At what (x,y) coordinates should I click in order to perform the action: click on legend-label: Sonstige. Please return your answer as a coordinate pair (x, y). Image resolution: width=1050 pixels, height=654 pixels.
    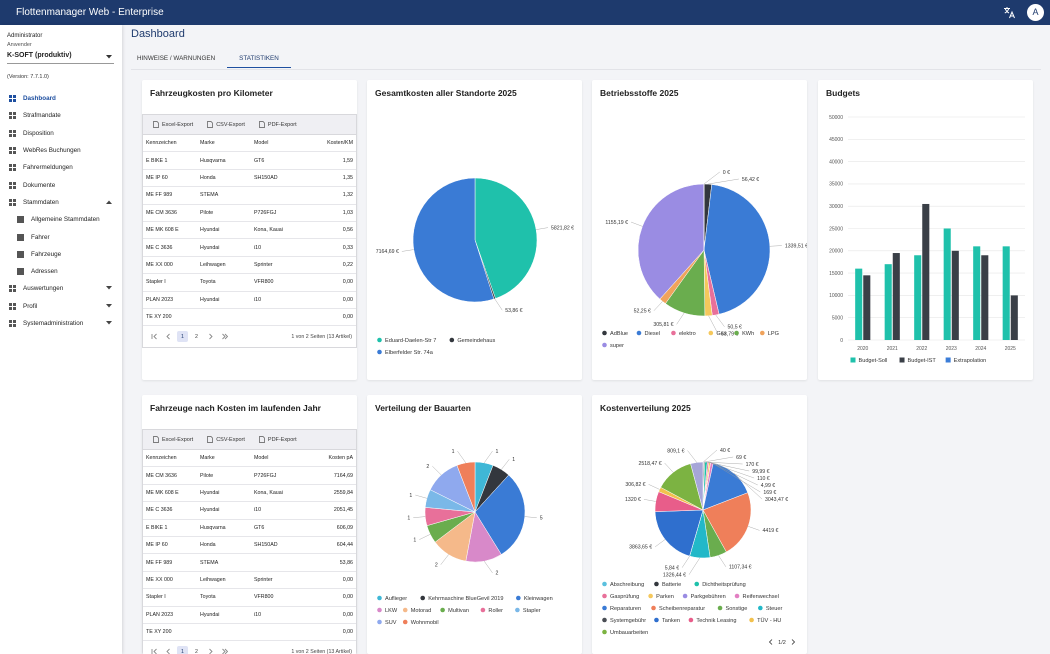
    Looking at the image, I should click on (737, 609).